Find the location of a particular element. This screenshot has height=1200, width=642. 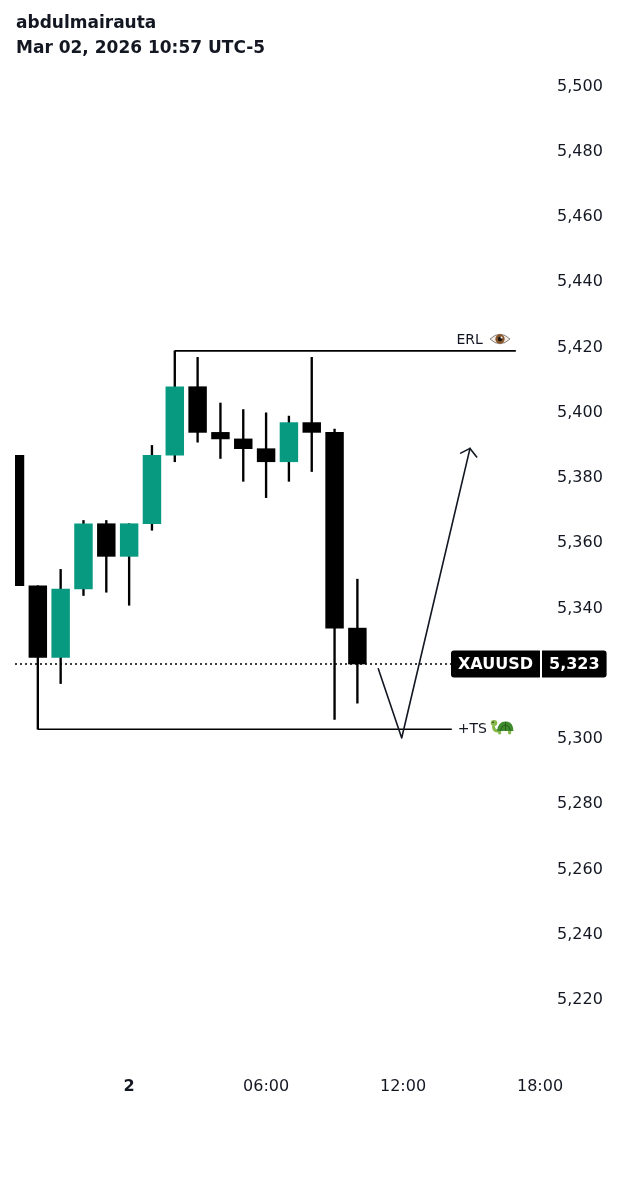

y-tick-label: 5,380 is located at coordinates (580, 477).